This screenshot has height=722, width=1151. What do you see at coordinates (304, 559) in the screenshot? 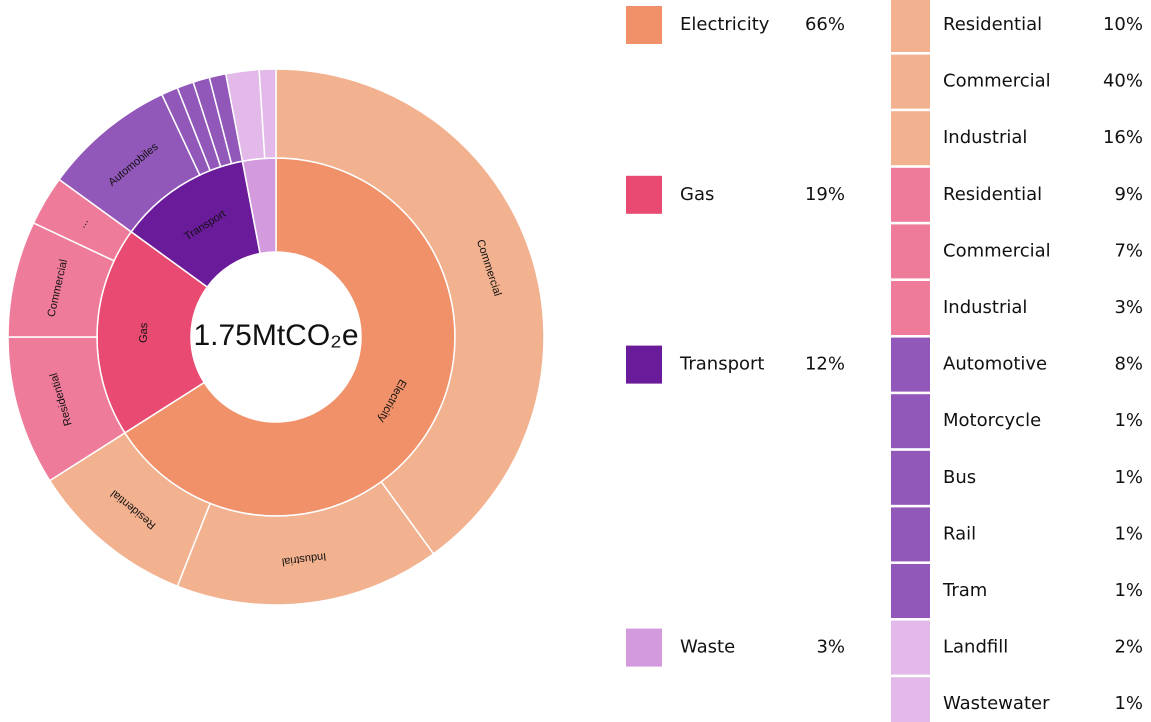
I see `ring-label: Industrial` at bounding box center [304, 559].